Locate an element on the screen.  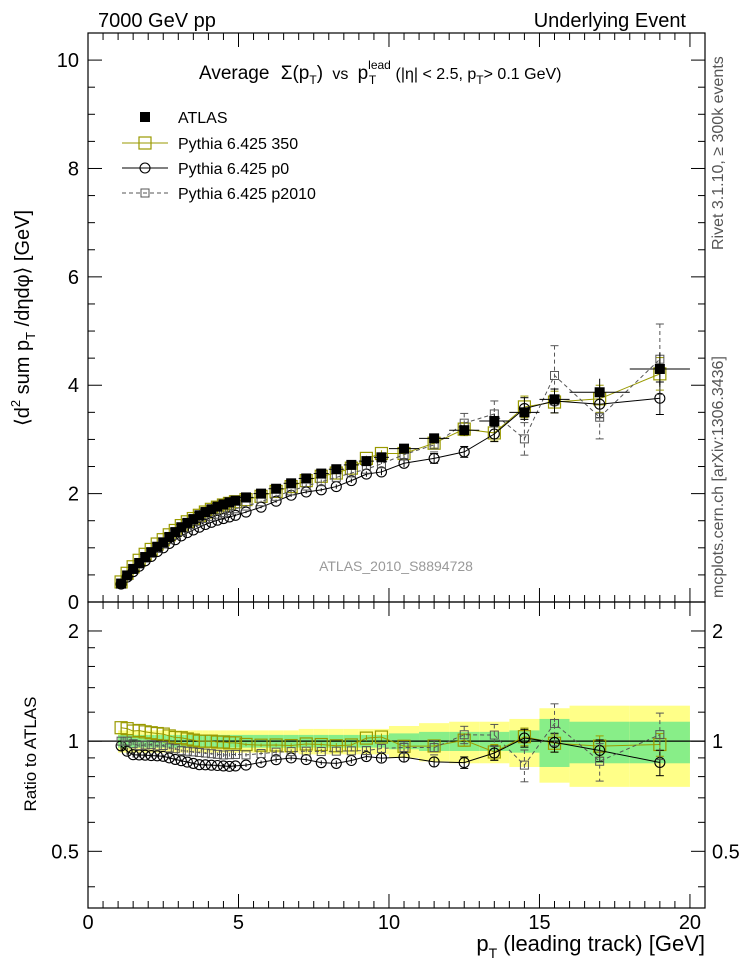
rivet-label: Rivet 3.1.10, ≥ 300k events is located at coordinates (718, 153).